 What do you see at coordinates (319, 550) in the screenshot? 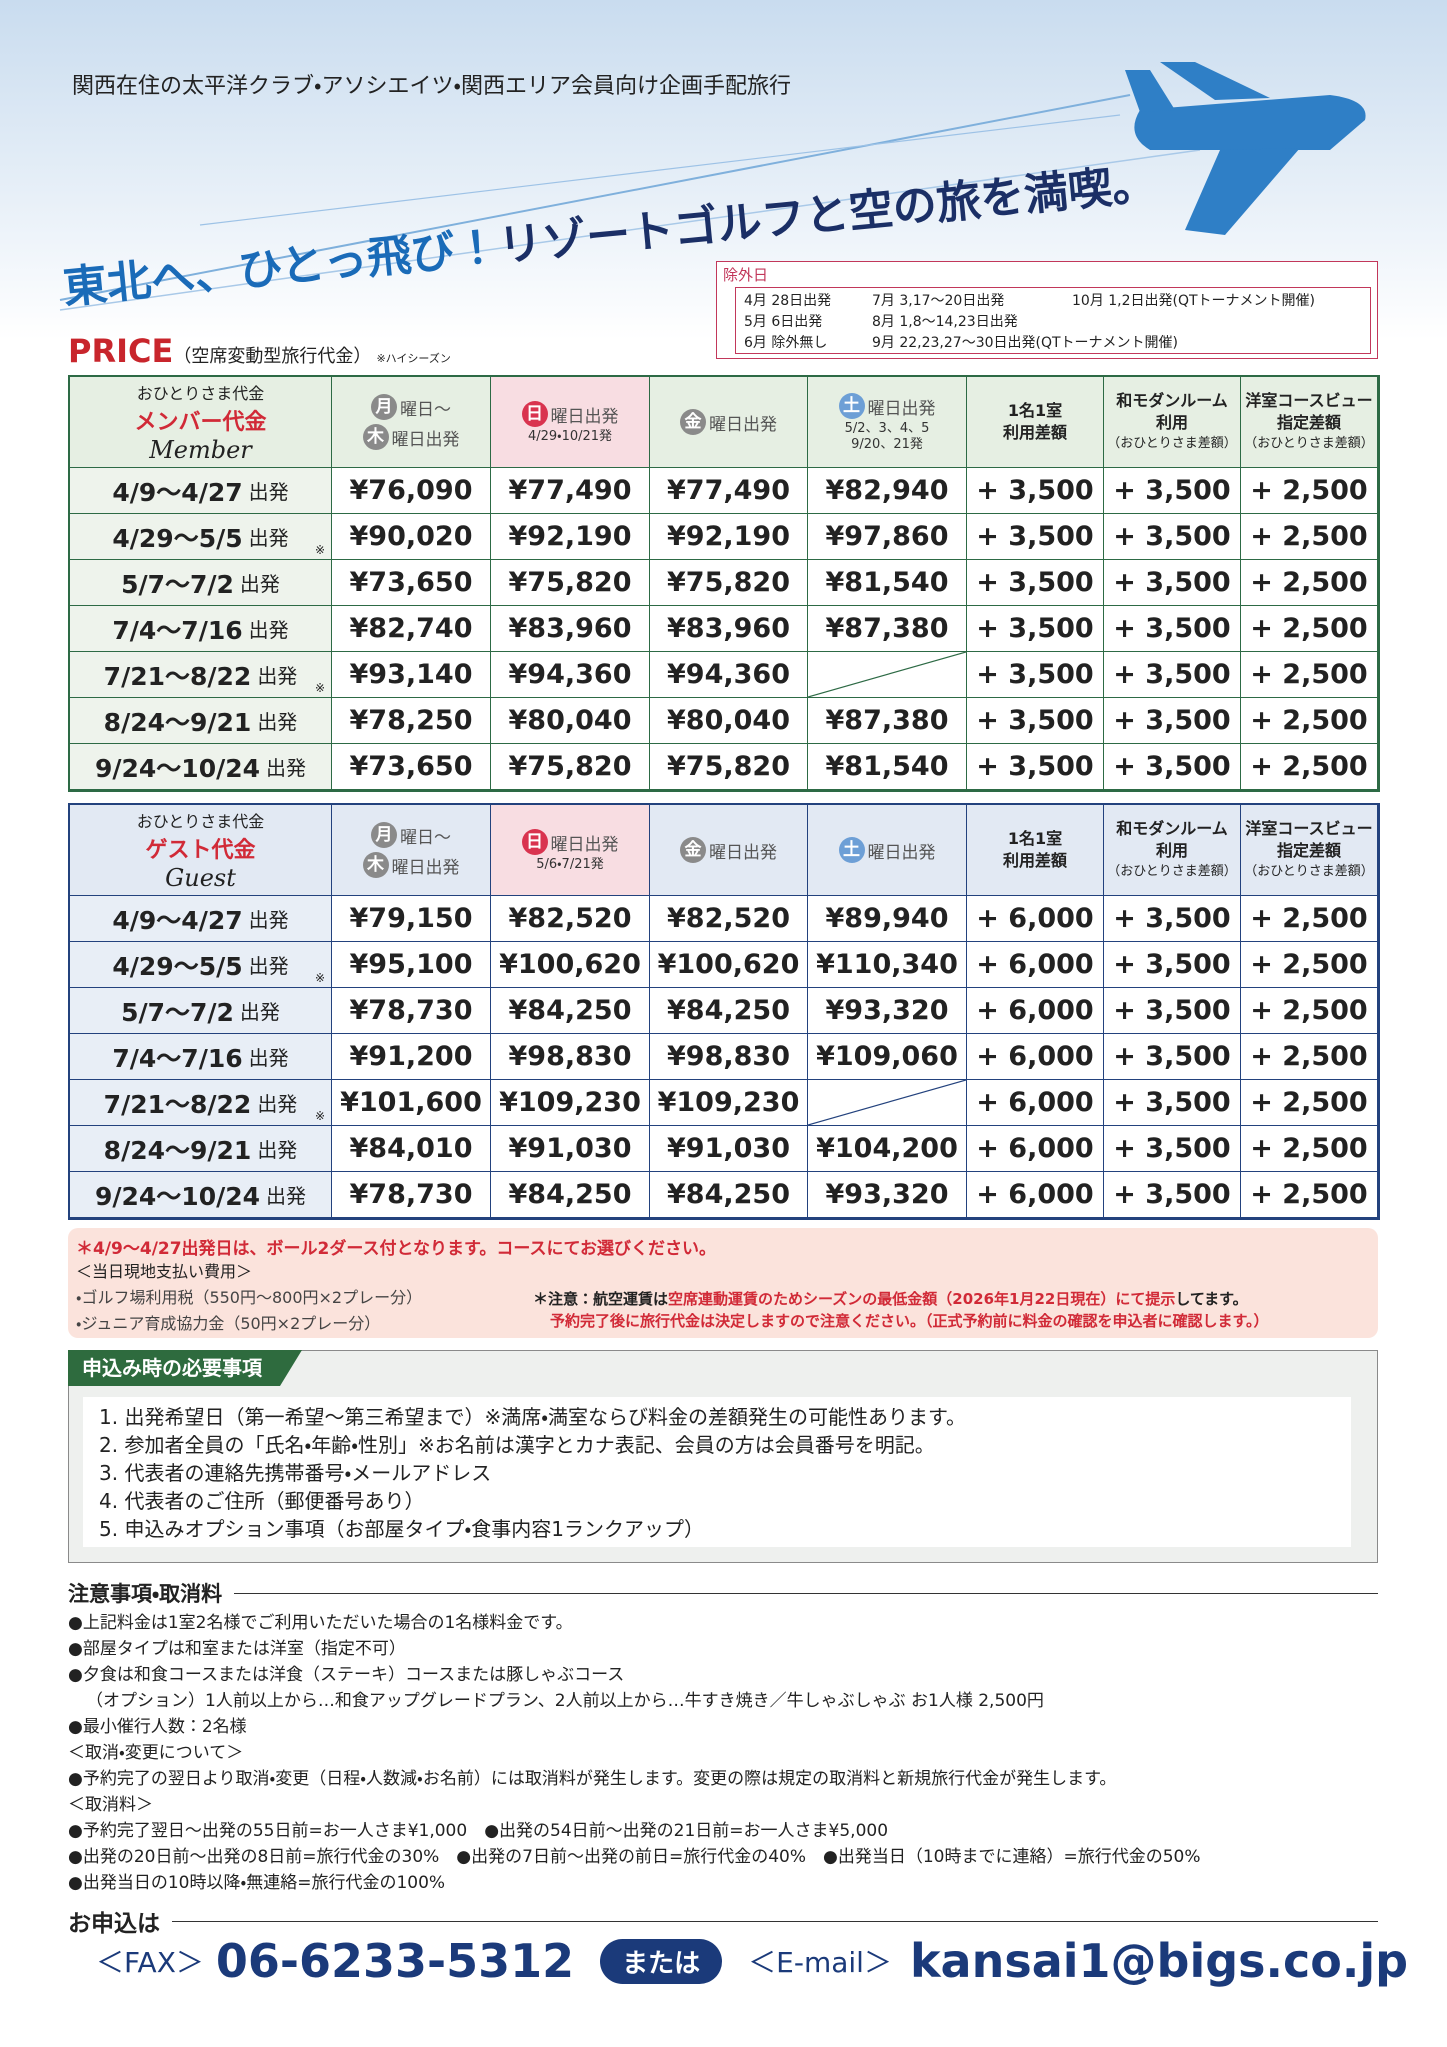
I see `date-mark: ※` at bounding box center [319, 550].